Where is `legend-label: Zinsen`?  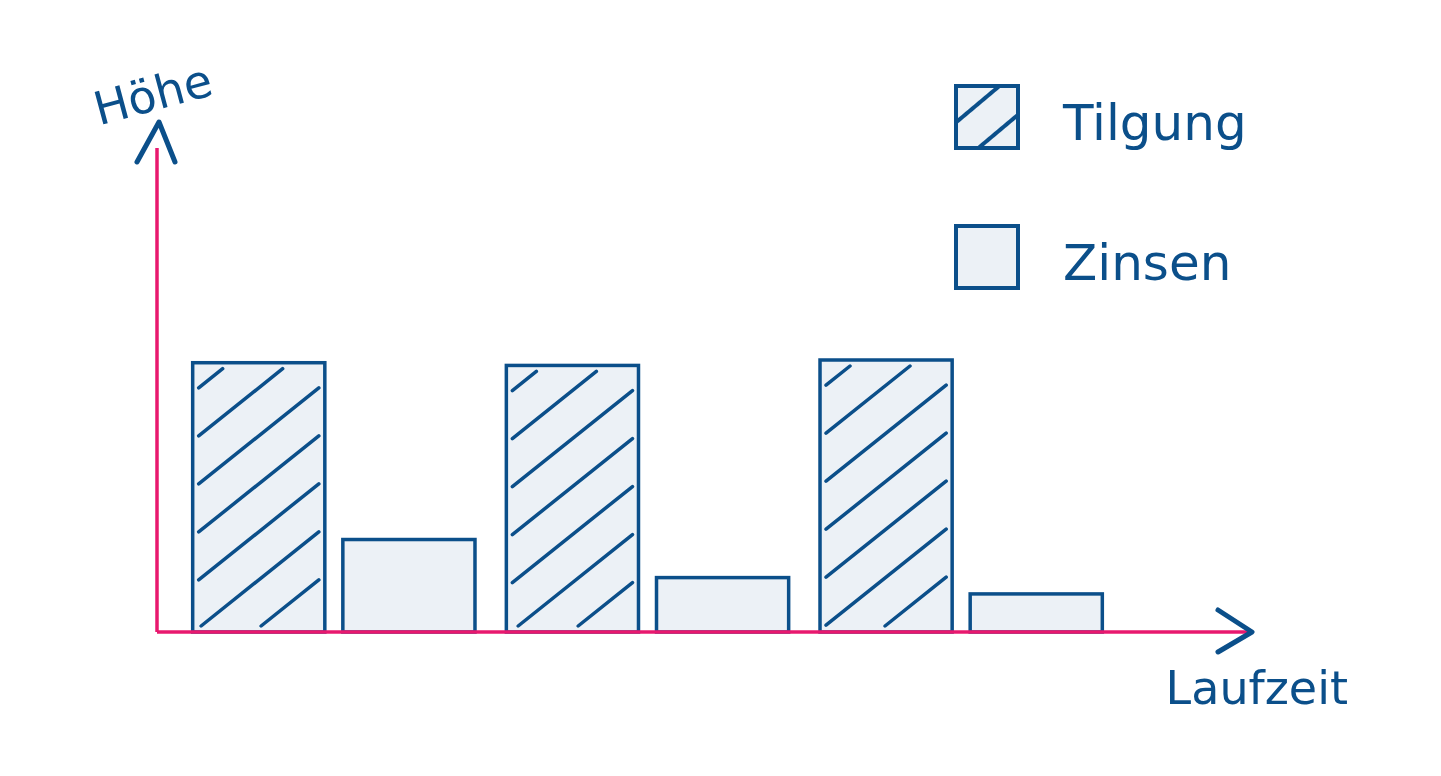 legend-label: Zinsen is located at coordinates (1147, 263).